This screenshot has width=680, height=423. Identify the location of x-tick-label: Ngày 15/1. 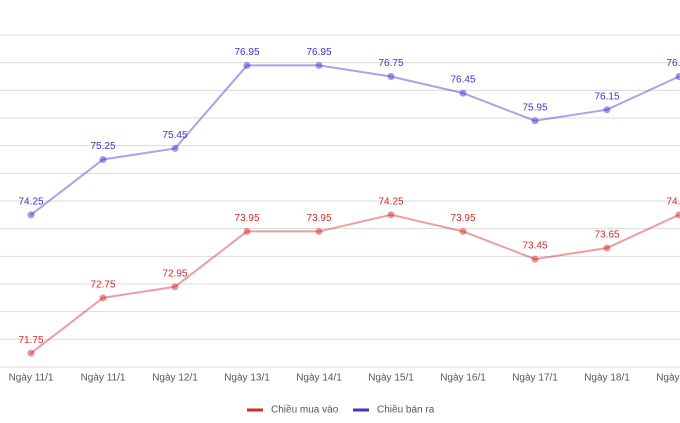
(391, 378).